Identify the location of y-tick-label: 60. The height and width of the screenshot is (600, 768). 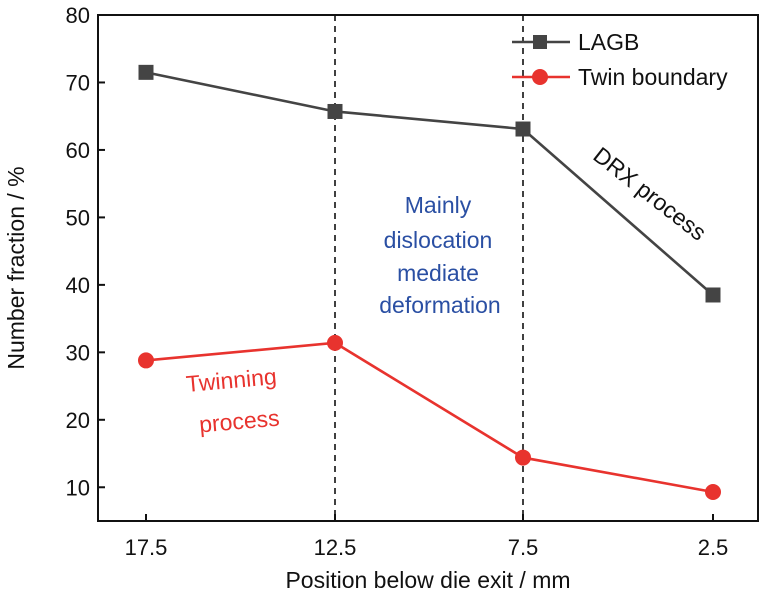
(78, 150).